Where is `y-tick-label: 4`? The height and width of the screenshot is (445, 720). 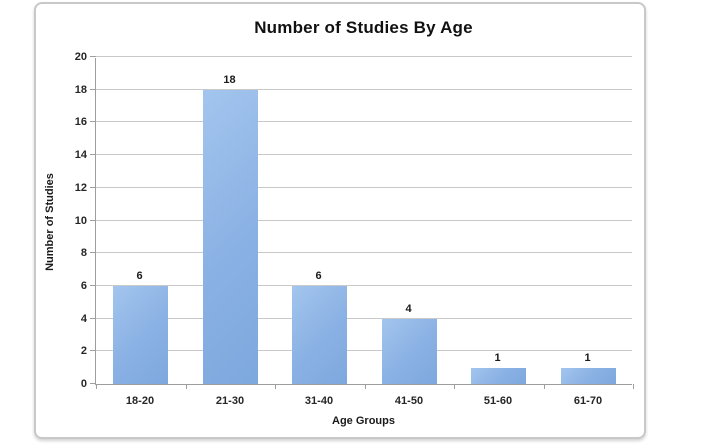
y-tick-label: 4 is located at coordinates (83, 318).